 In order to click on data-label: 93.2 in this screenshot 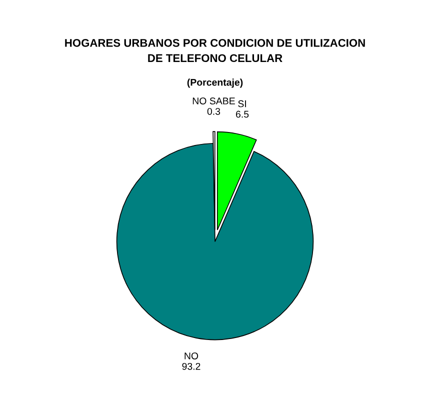, I will do `click(191, 366)`.